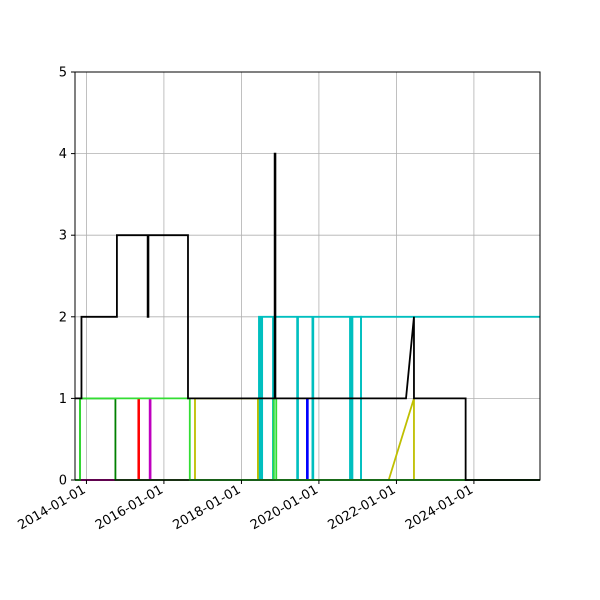  What do you see at coordinates (63, 399) in the screenshot?
I see `y-tick-label: 1` at bounding box center [63, 399].